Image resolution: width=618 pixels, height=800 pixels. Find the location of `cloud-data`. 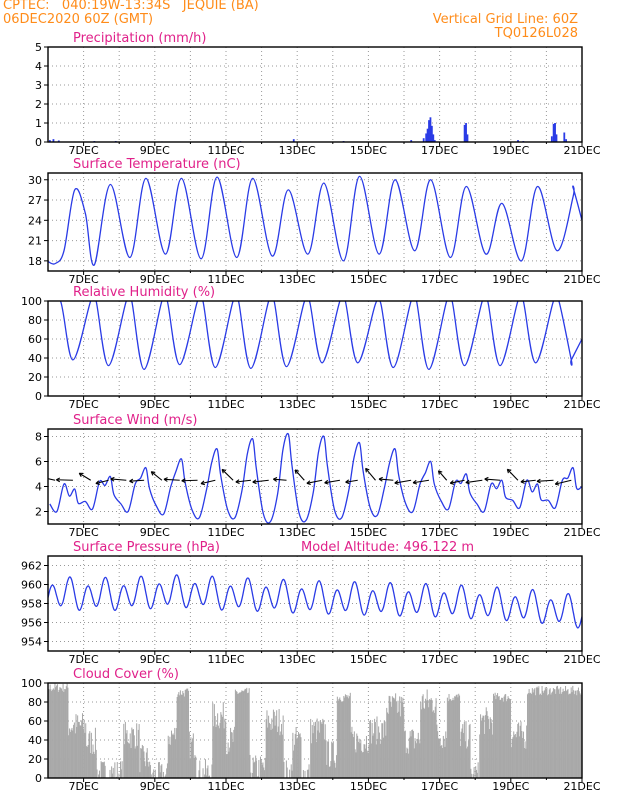

cloud-data is located at coordinates (315, 730).